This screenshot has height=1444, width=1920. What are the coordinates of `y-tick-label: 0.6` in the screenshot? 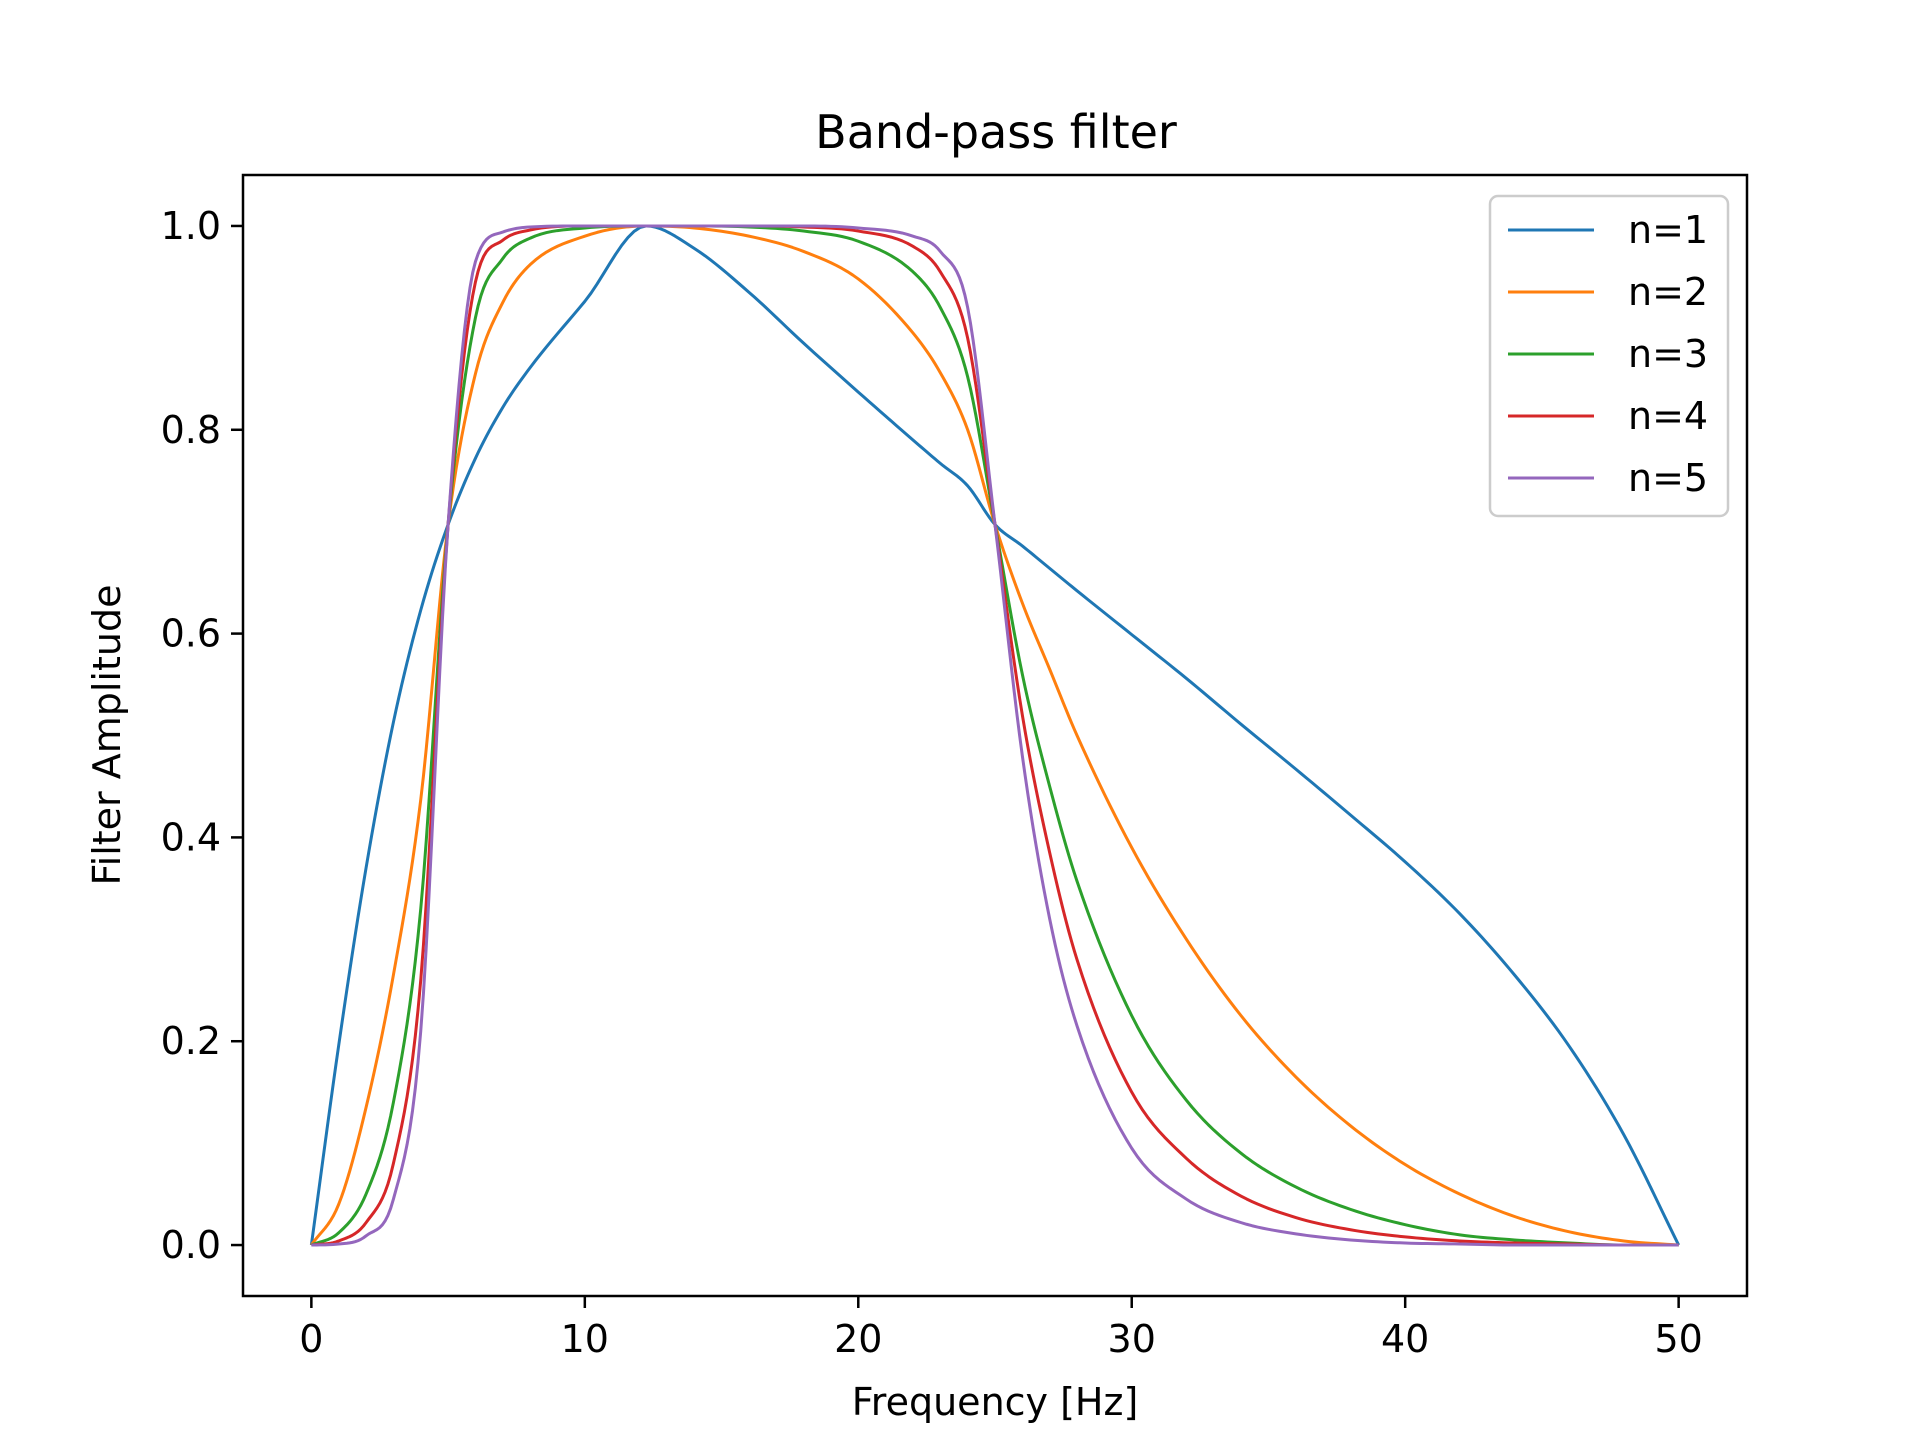 It's located at (191, 634).